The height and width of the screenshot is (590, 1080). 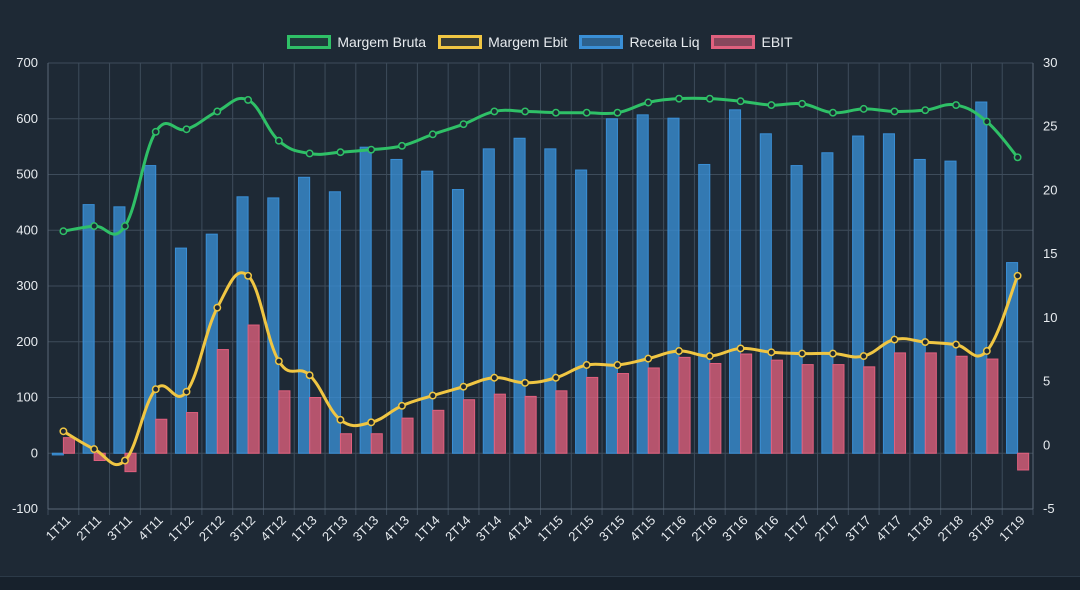 I want to click on legend-item-margem-ebit: Margem Ebit, so click(x=502, y=42).